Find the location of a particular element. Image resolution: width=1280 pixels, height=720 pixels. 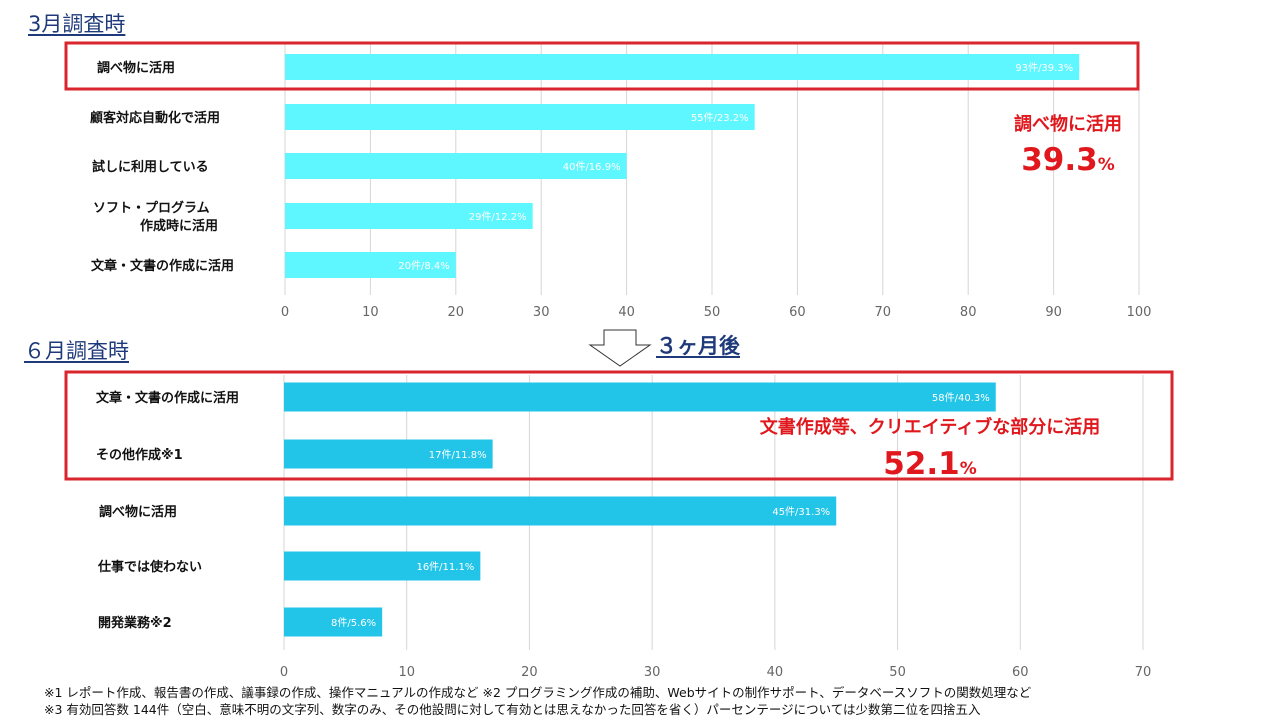

march-category-label: 作成時に活用 is located at coordinates (179, 226).